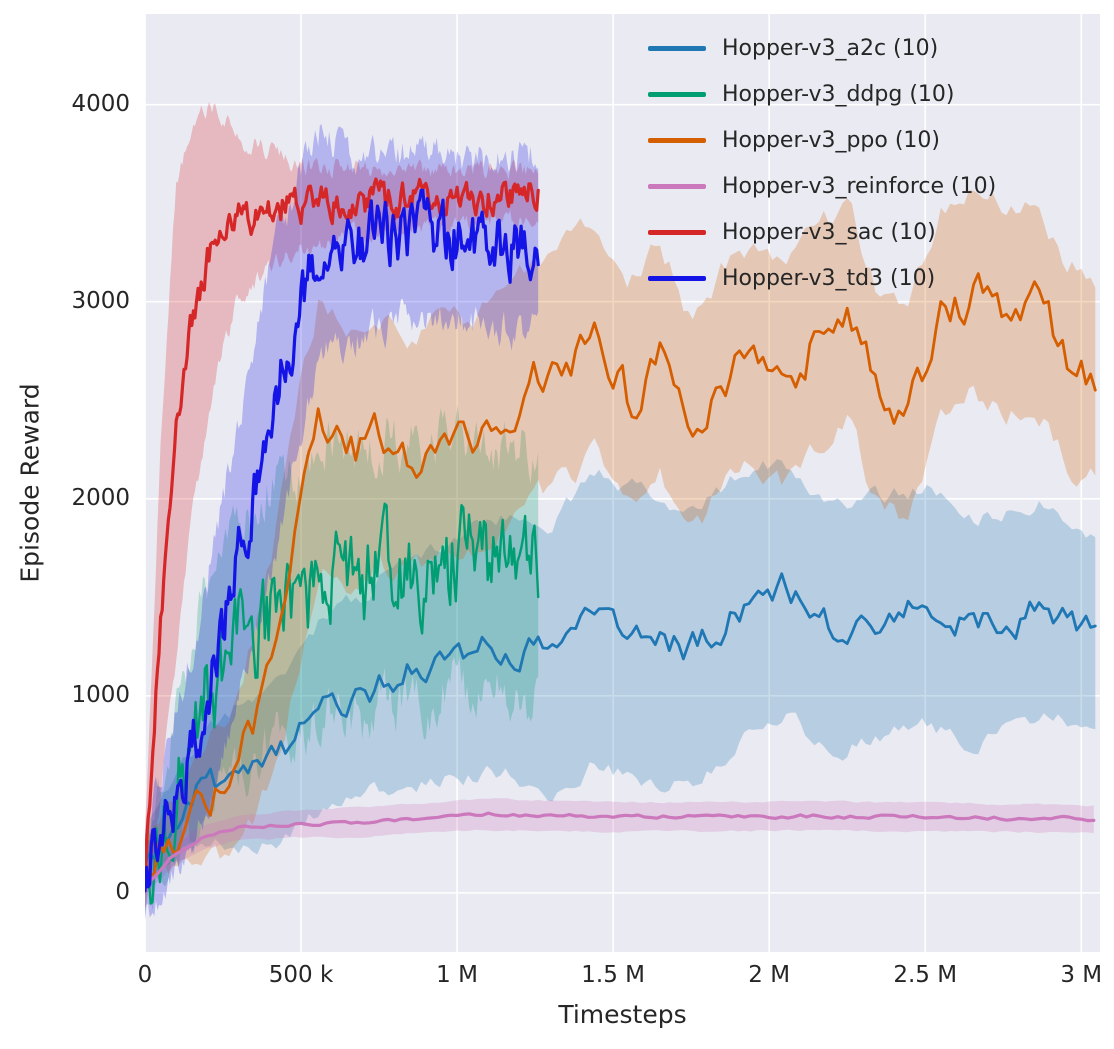 This screenshot has height=1049, width=1114. I want to click on legend-item: Hopper-v3_ppo (10), so click(822, 140).